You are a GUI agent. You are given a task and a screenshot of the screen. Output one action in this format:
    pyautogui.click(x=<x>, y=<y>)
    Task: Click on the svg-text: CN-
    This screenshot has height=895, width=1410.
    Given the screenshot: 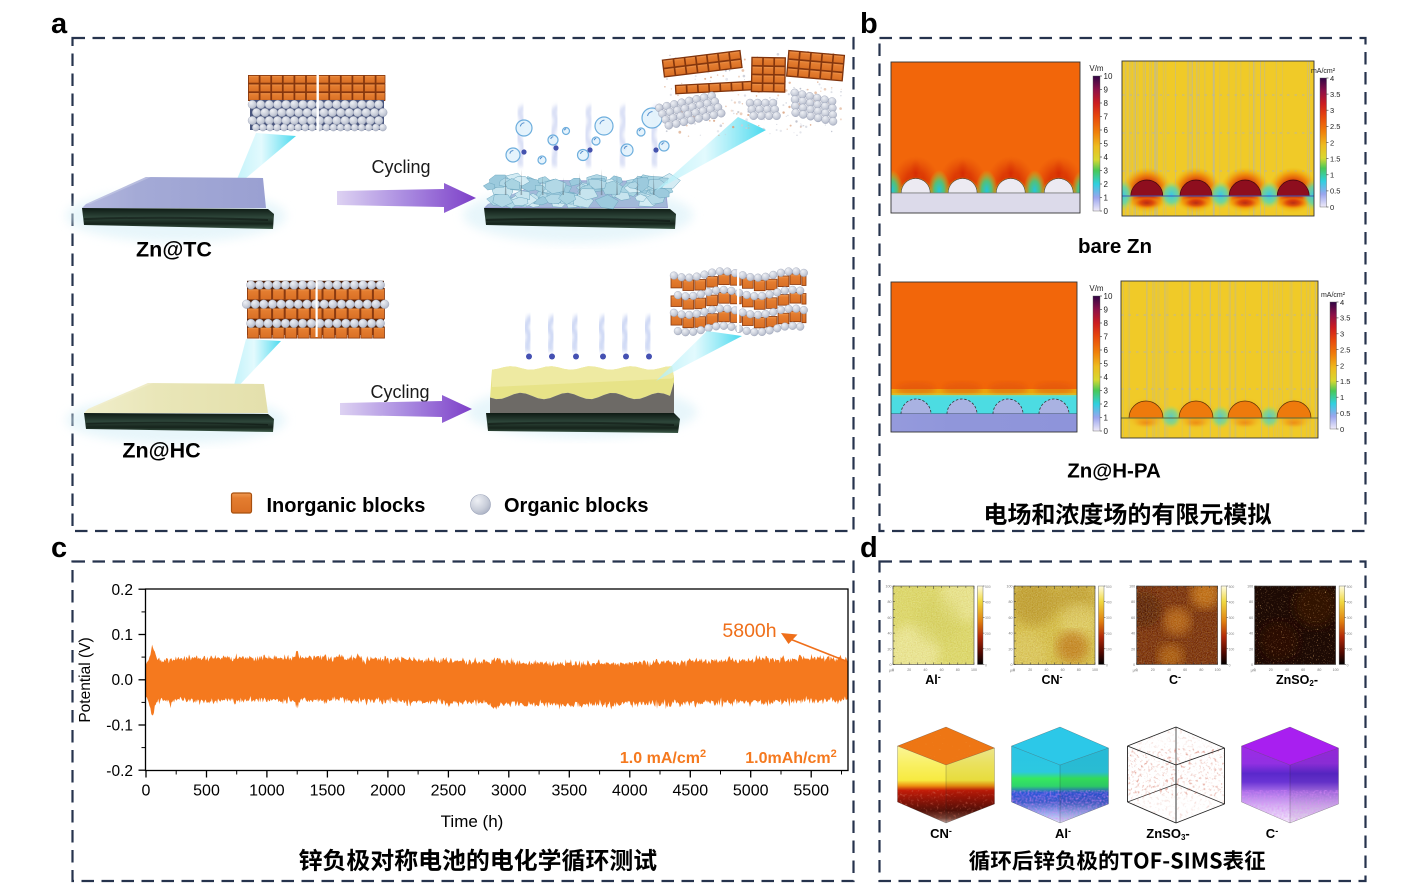 What is the action you would take?
    pyautogui.click(x=941, y=833)
    